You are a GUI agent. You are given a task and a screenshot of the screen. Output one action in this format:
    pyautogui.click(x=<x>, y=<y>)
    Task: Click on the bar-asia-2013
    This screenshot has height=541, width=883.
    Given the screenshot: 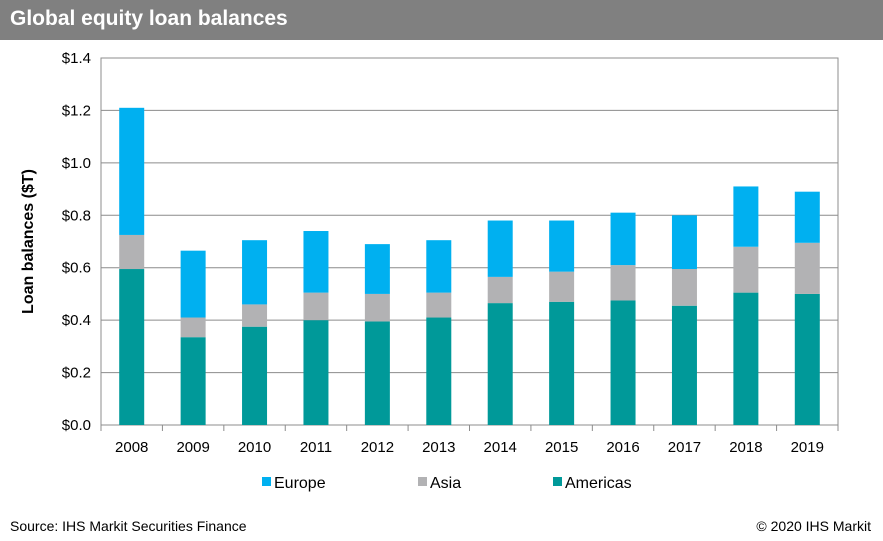 What is the action you would take?
    pyautogui.click(x=439, y=305)
    